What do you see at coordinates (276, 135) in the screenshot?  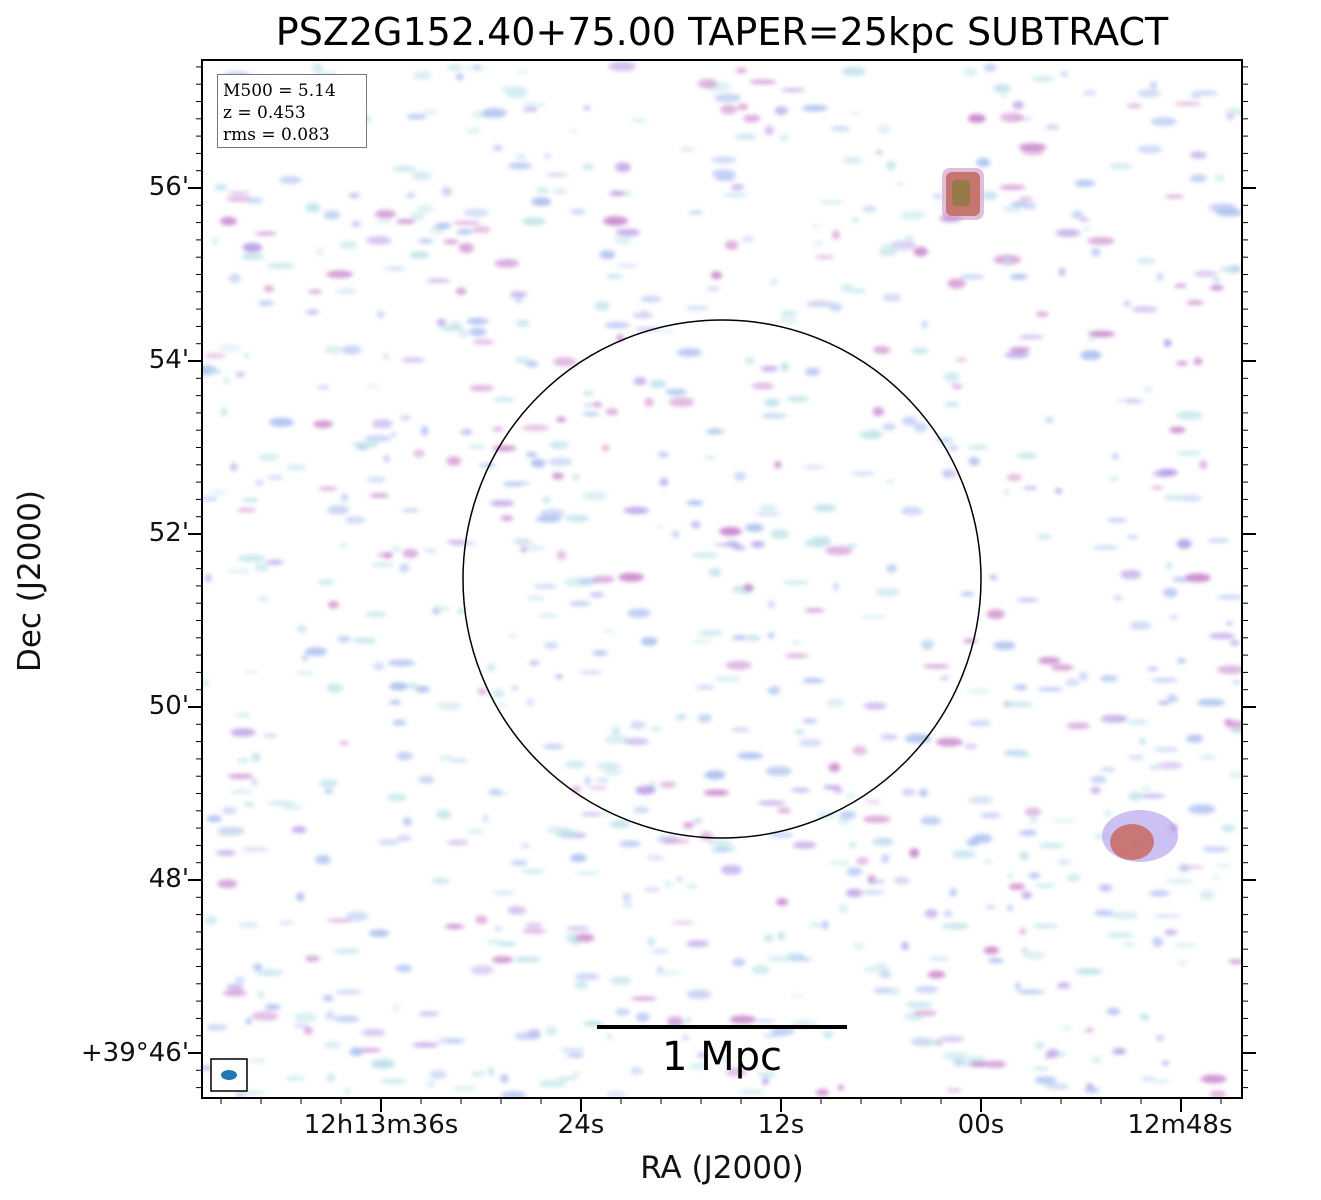 I see `rms-text: rms = 0.083` at bounding box center [276, 135].